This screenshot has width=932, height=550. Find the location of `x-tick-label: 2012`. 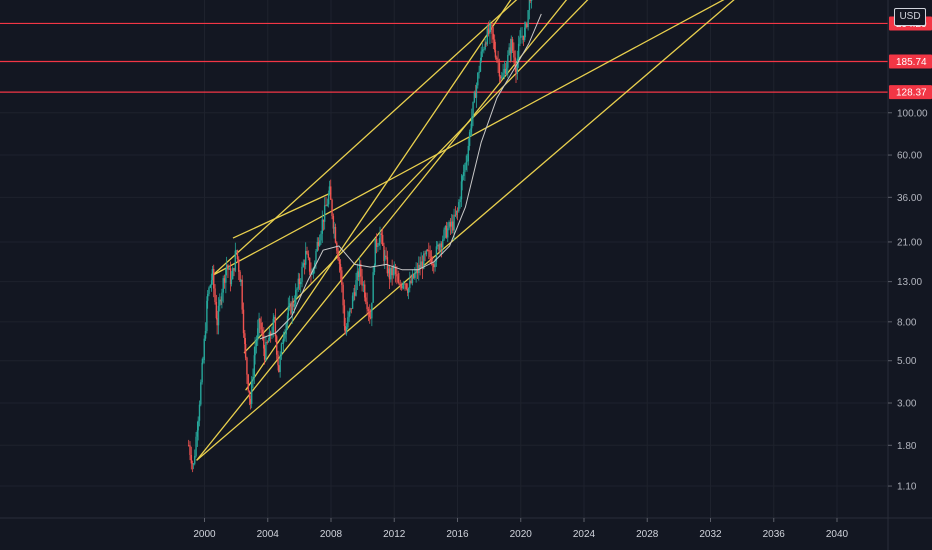

x-tick-label: 2012 is located at coordinates (394, 534).